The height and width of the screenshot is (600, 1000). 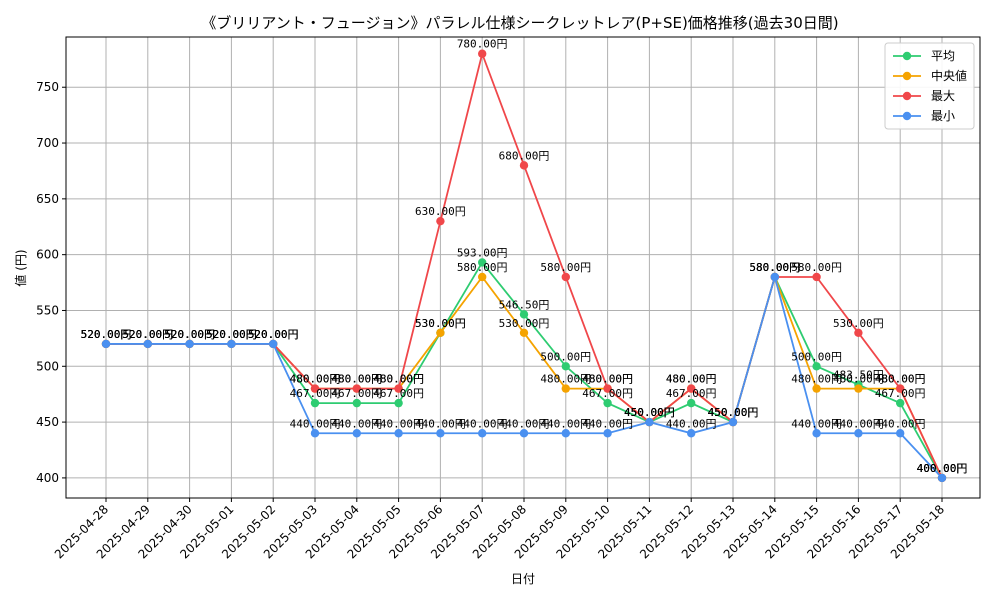 I want to click on x-axis-label: 日付, so click(x=523, y=579).